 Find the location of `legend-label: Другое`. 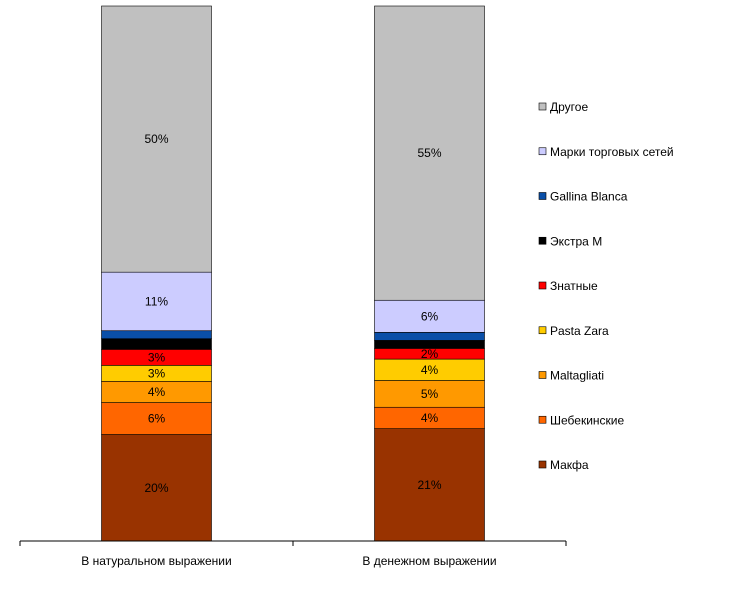

legend-label: Другое is located at coordinates (569, 107).